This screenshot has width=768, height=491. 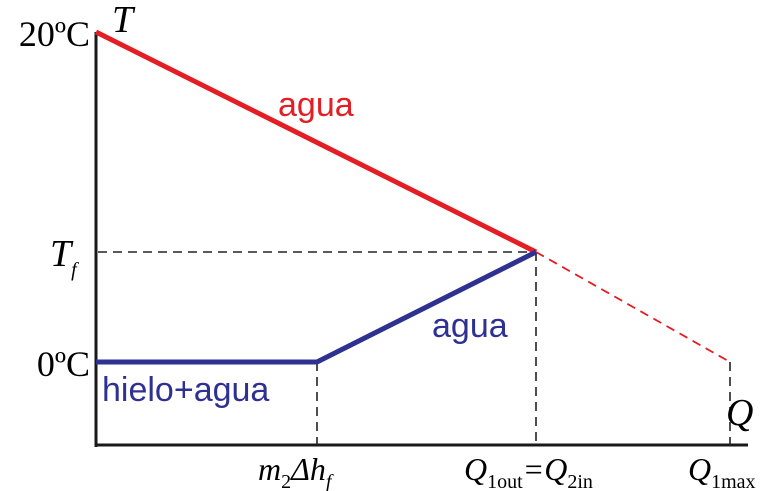 What do you see at coordinates (316, 105) in the screenshot?
I see `series-label-red-agua: agua` at bounding box center [316, 105].